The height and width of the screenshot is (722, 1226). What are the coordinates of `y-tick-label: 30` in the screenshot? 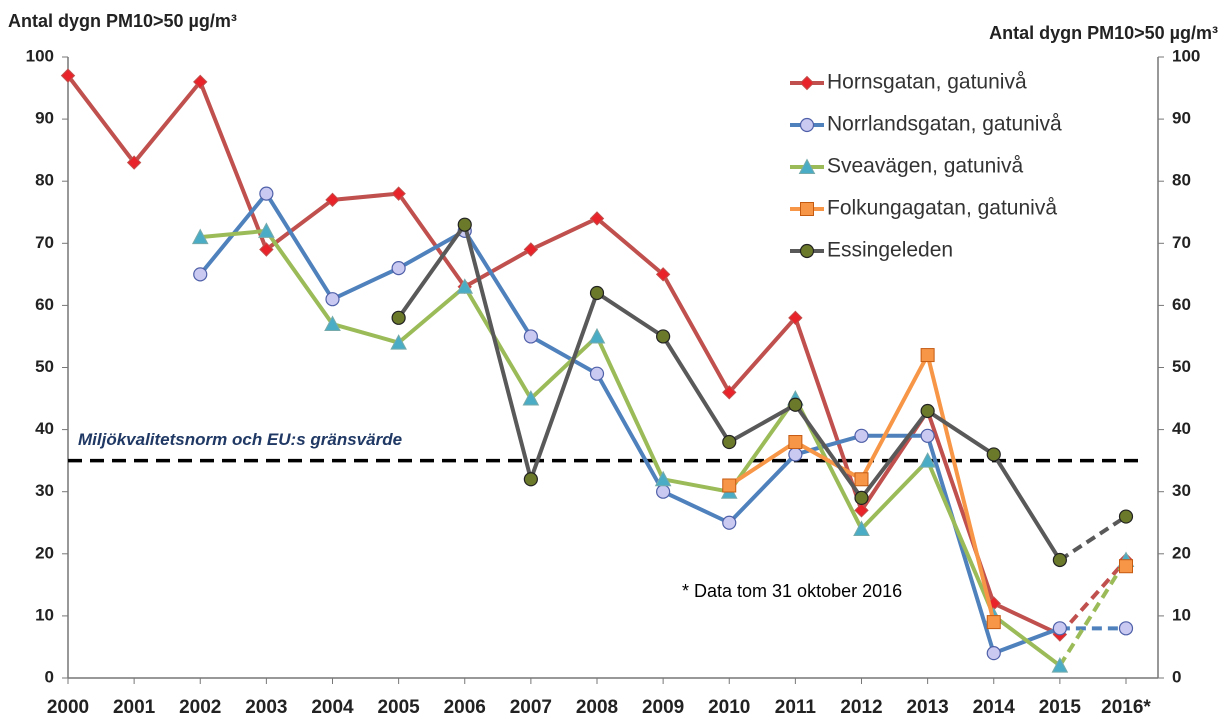 It's located at (44, 490).